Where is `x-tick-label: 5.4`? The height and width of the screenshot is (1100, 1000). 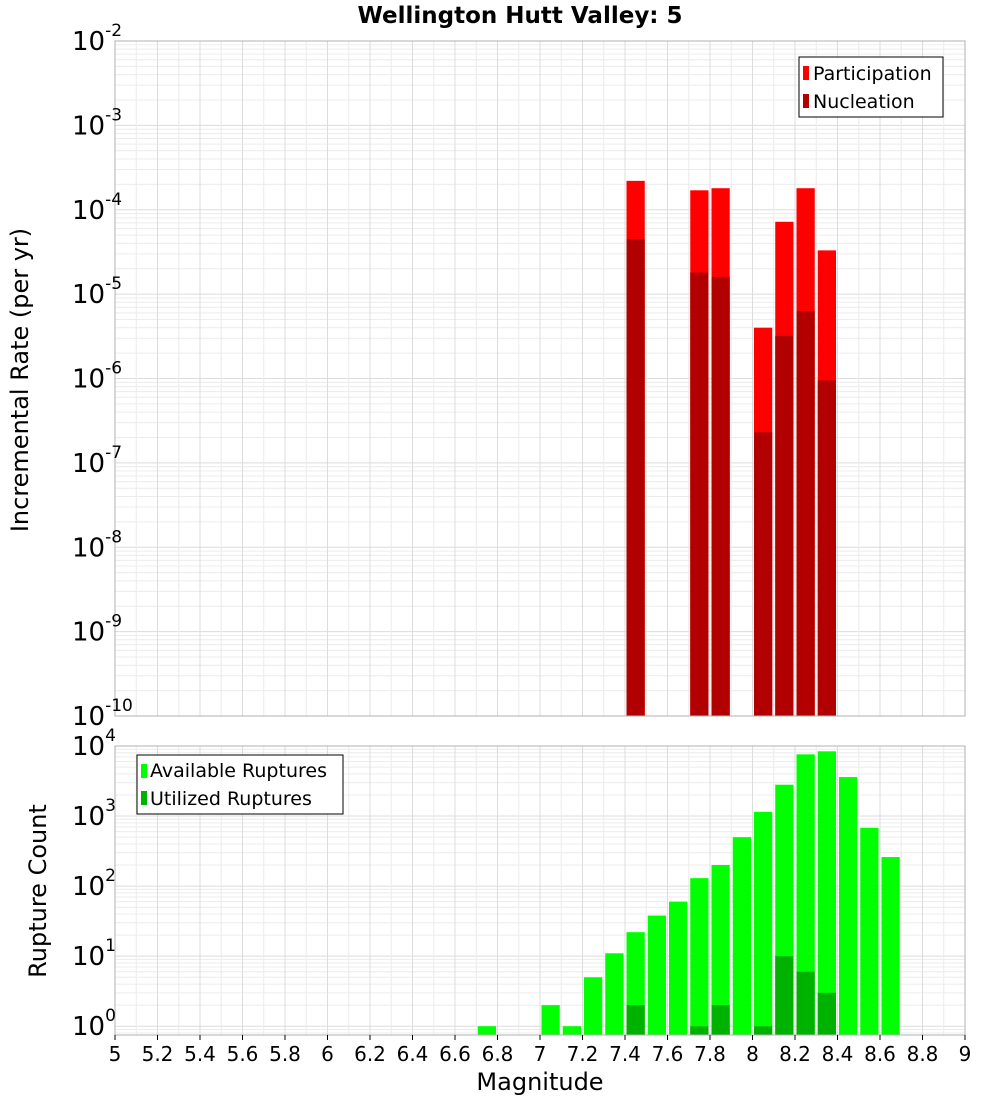 x-tick-label: 5.4 is located at coordinates (200, 1054).